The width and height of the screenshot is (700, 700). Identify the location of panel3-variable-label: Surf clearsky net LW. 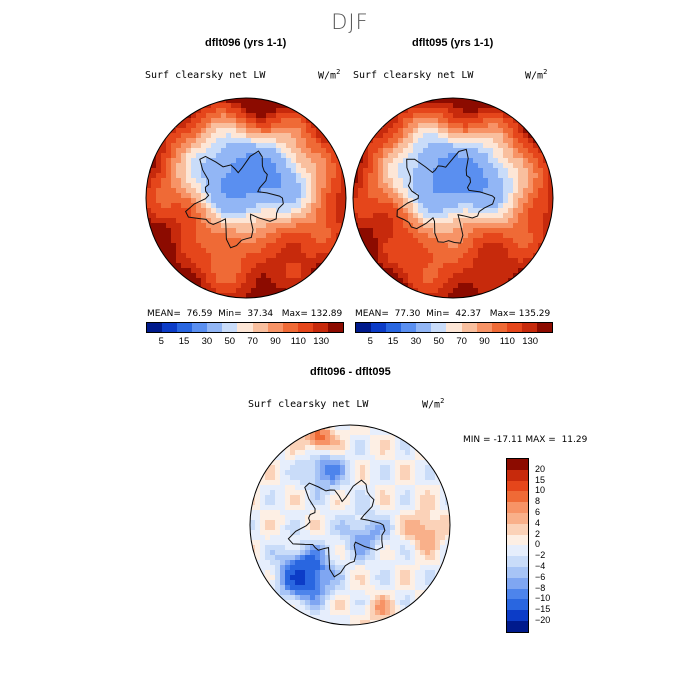
(308, 404).